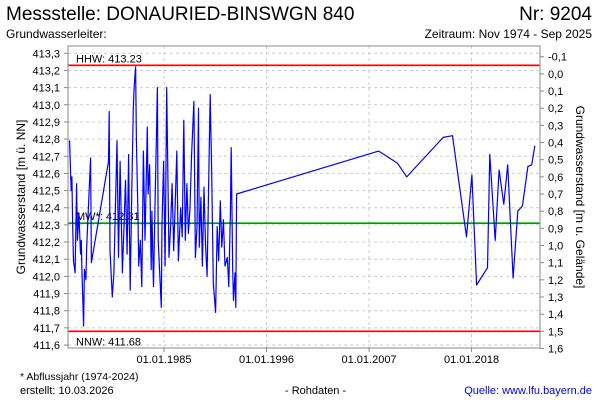 This screenshot has height=400, width=600. Describe the element at coordinates (266, 360) in the screenshot. I see `x-tick-label: 01.01.1996` at that location.